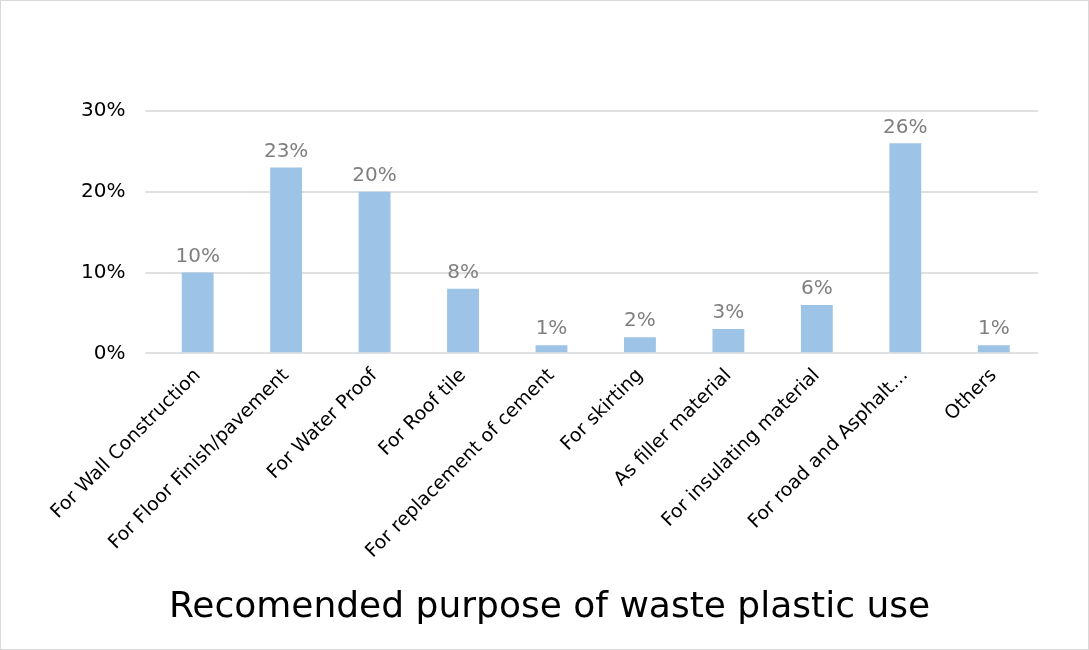  I want to click on y-tick-label: 10%, so click(103, 270).